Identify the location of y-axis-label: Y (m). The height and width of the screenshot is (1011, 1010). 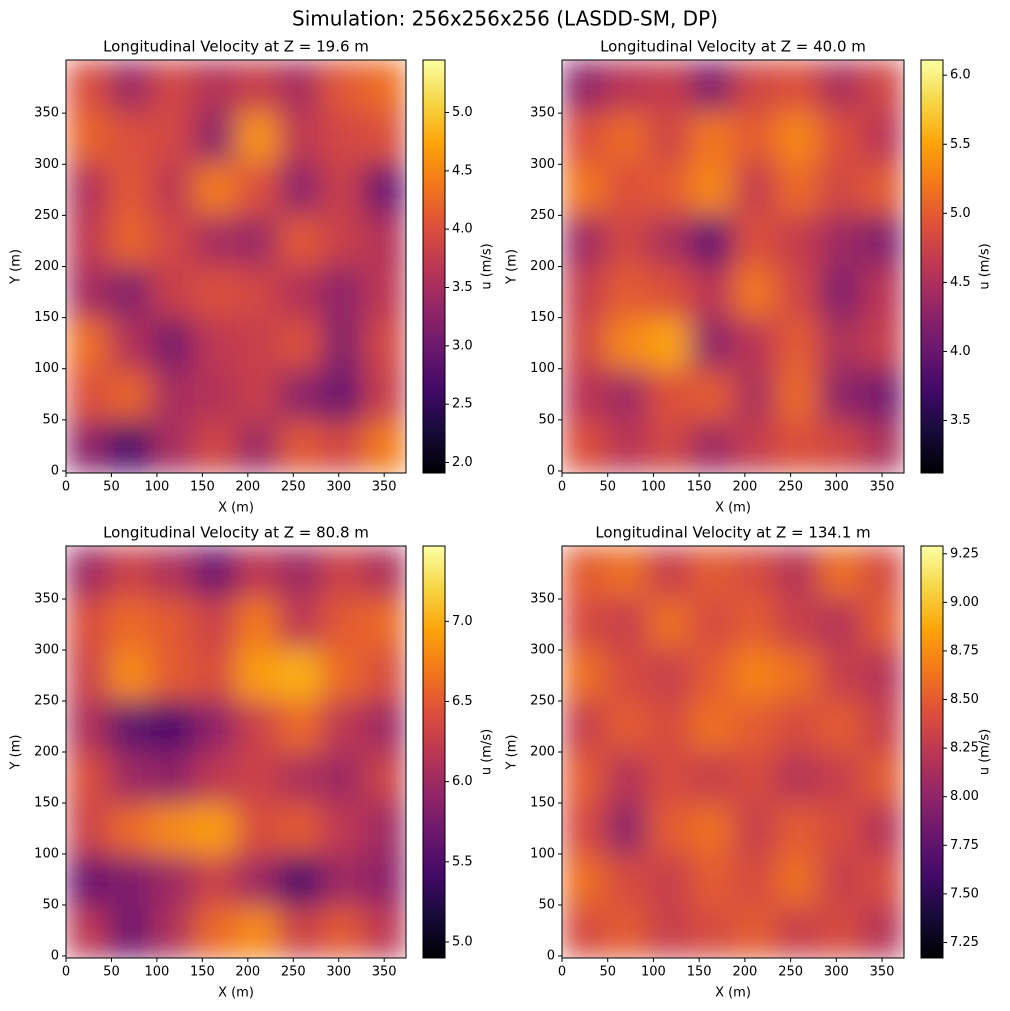
(16, 267).